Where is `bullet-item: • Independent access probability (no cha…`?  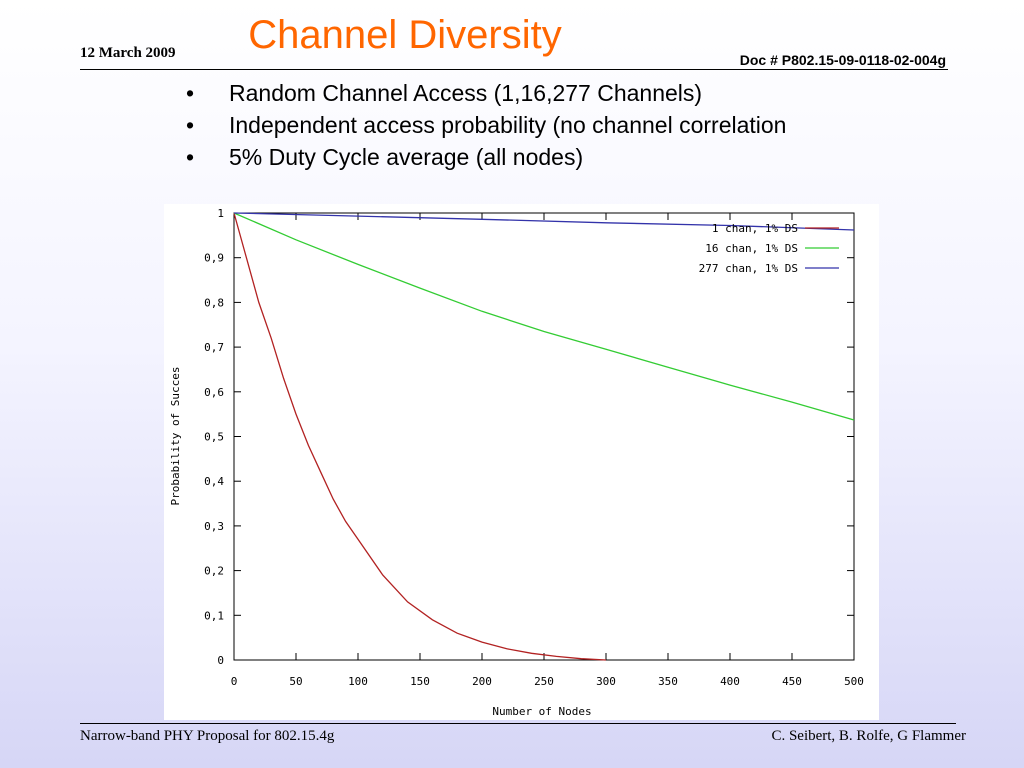 bullet-item: • Independent access probability (no cha… is located at coordinates (506, 125).